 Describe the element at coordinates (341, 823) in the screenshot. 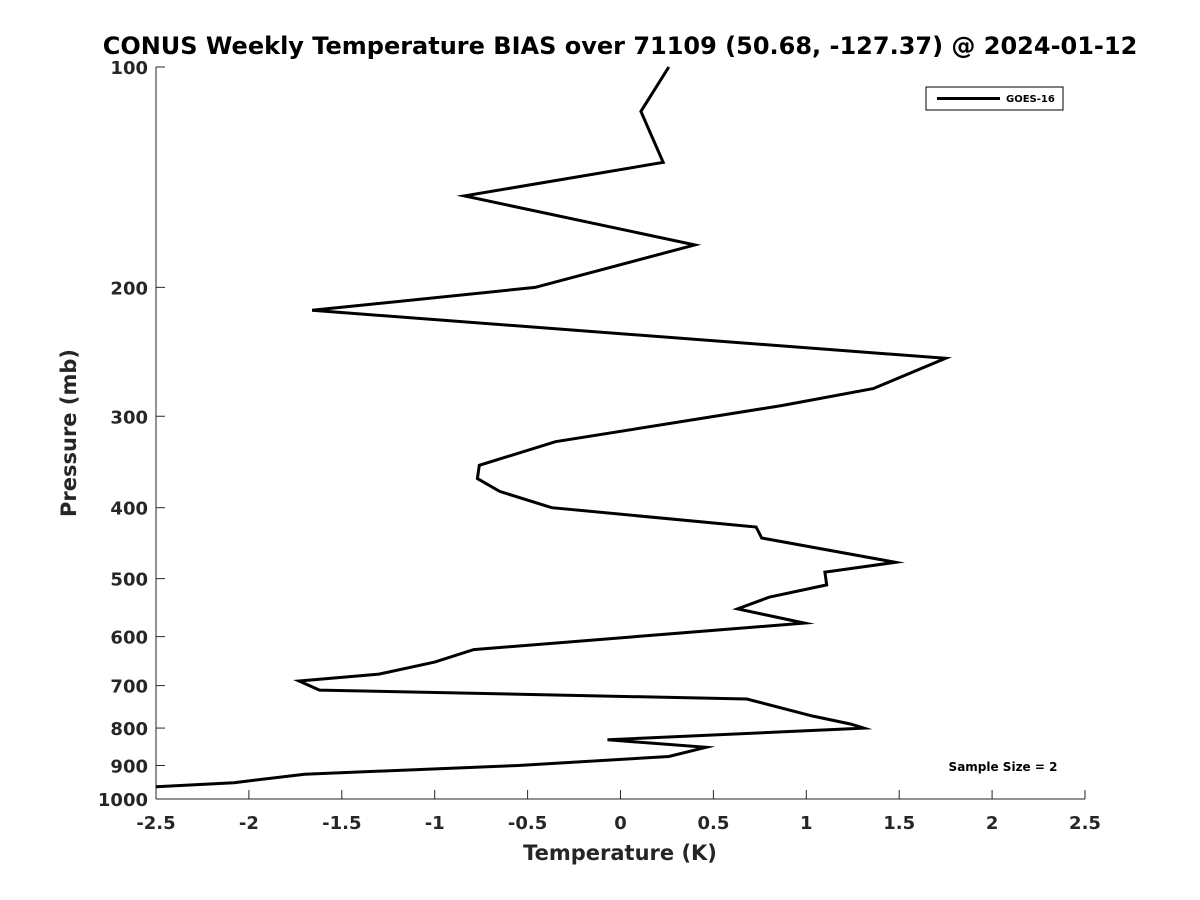

I see `x-tick-label: -1.5` at that location.